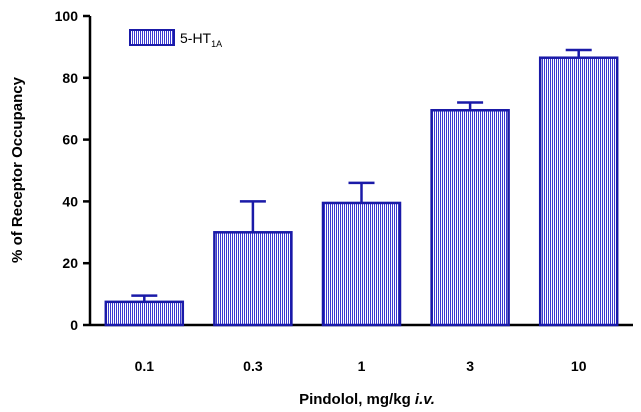 Image resolution: width=641 pixels, height=412 pixels. What do you see at coordinates (70, 140) in the screenshot?
I see `y-tick-label: 60` at bounding box center [70, 140].